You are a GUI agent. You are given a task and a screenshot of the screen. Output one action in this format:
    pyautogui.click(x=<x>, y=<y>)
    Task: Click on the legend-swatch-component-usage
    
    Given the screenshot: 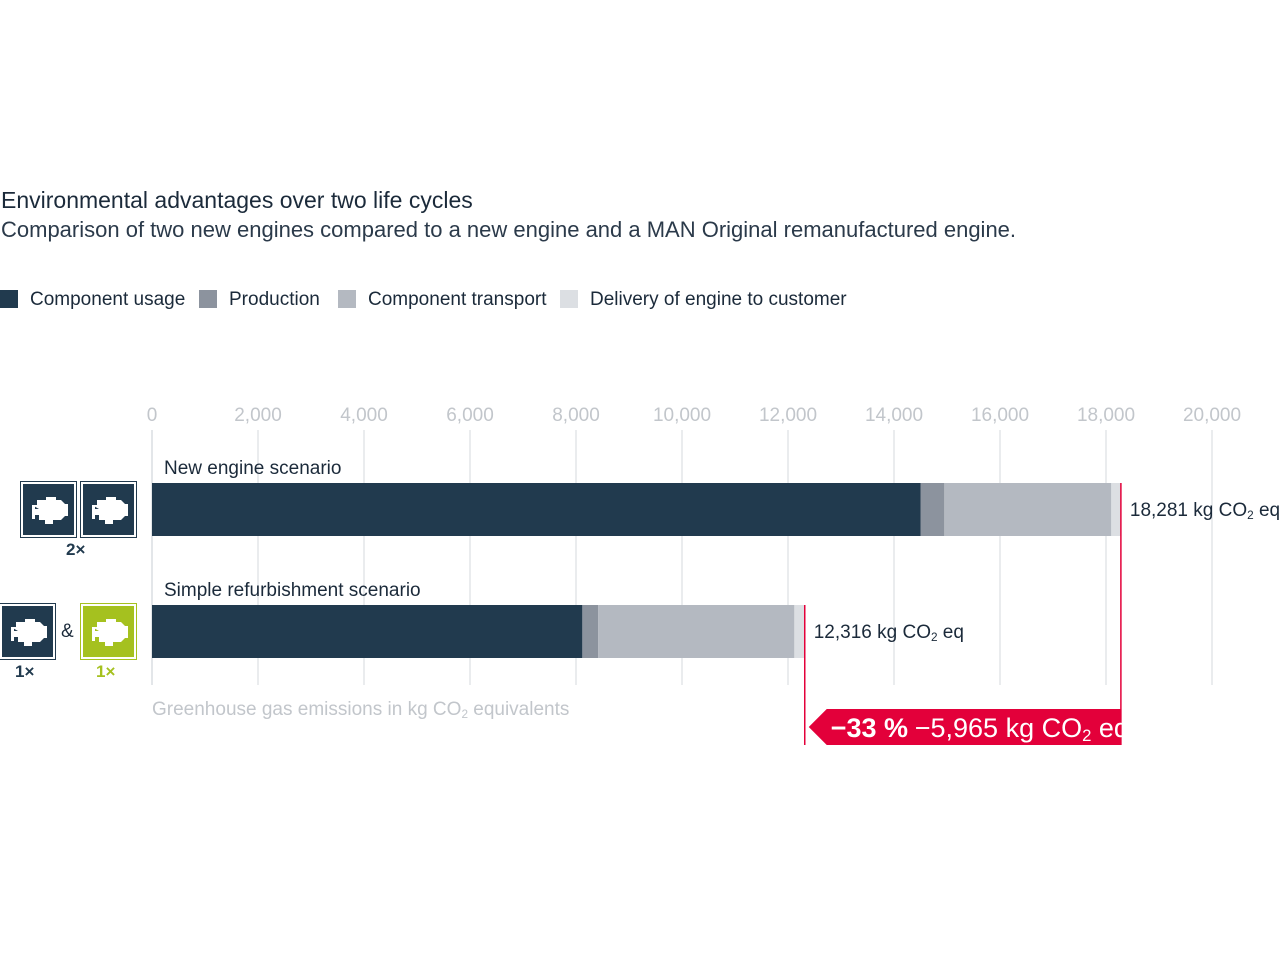 What is the action you would take?
    pyautogui.click(x=9, y=299)
    